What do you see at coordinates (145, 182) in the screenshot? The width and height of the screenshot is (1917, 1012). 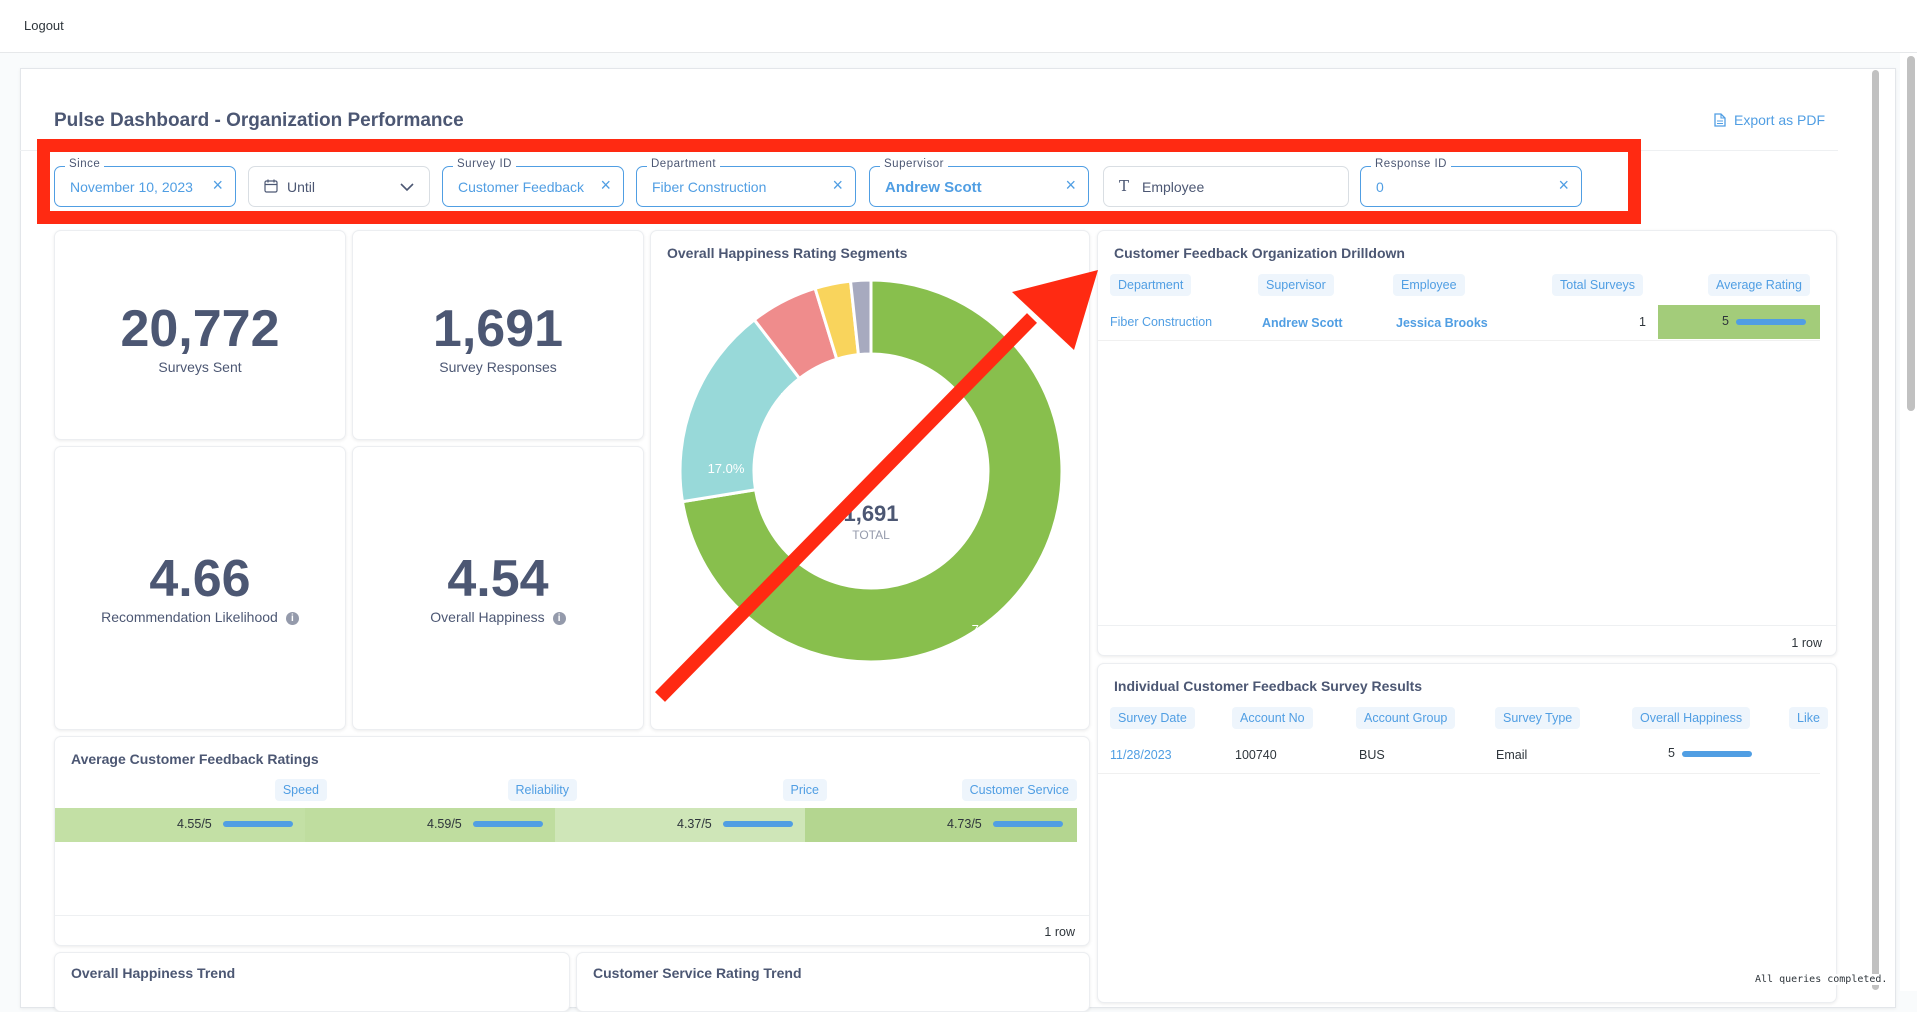 I see `since-filter: Since November 10, 2023 ×` at bounding box center [145, 182].